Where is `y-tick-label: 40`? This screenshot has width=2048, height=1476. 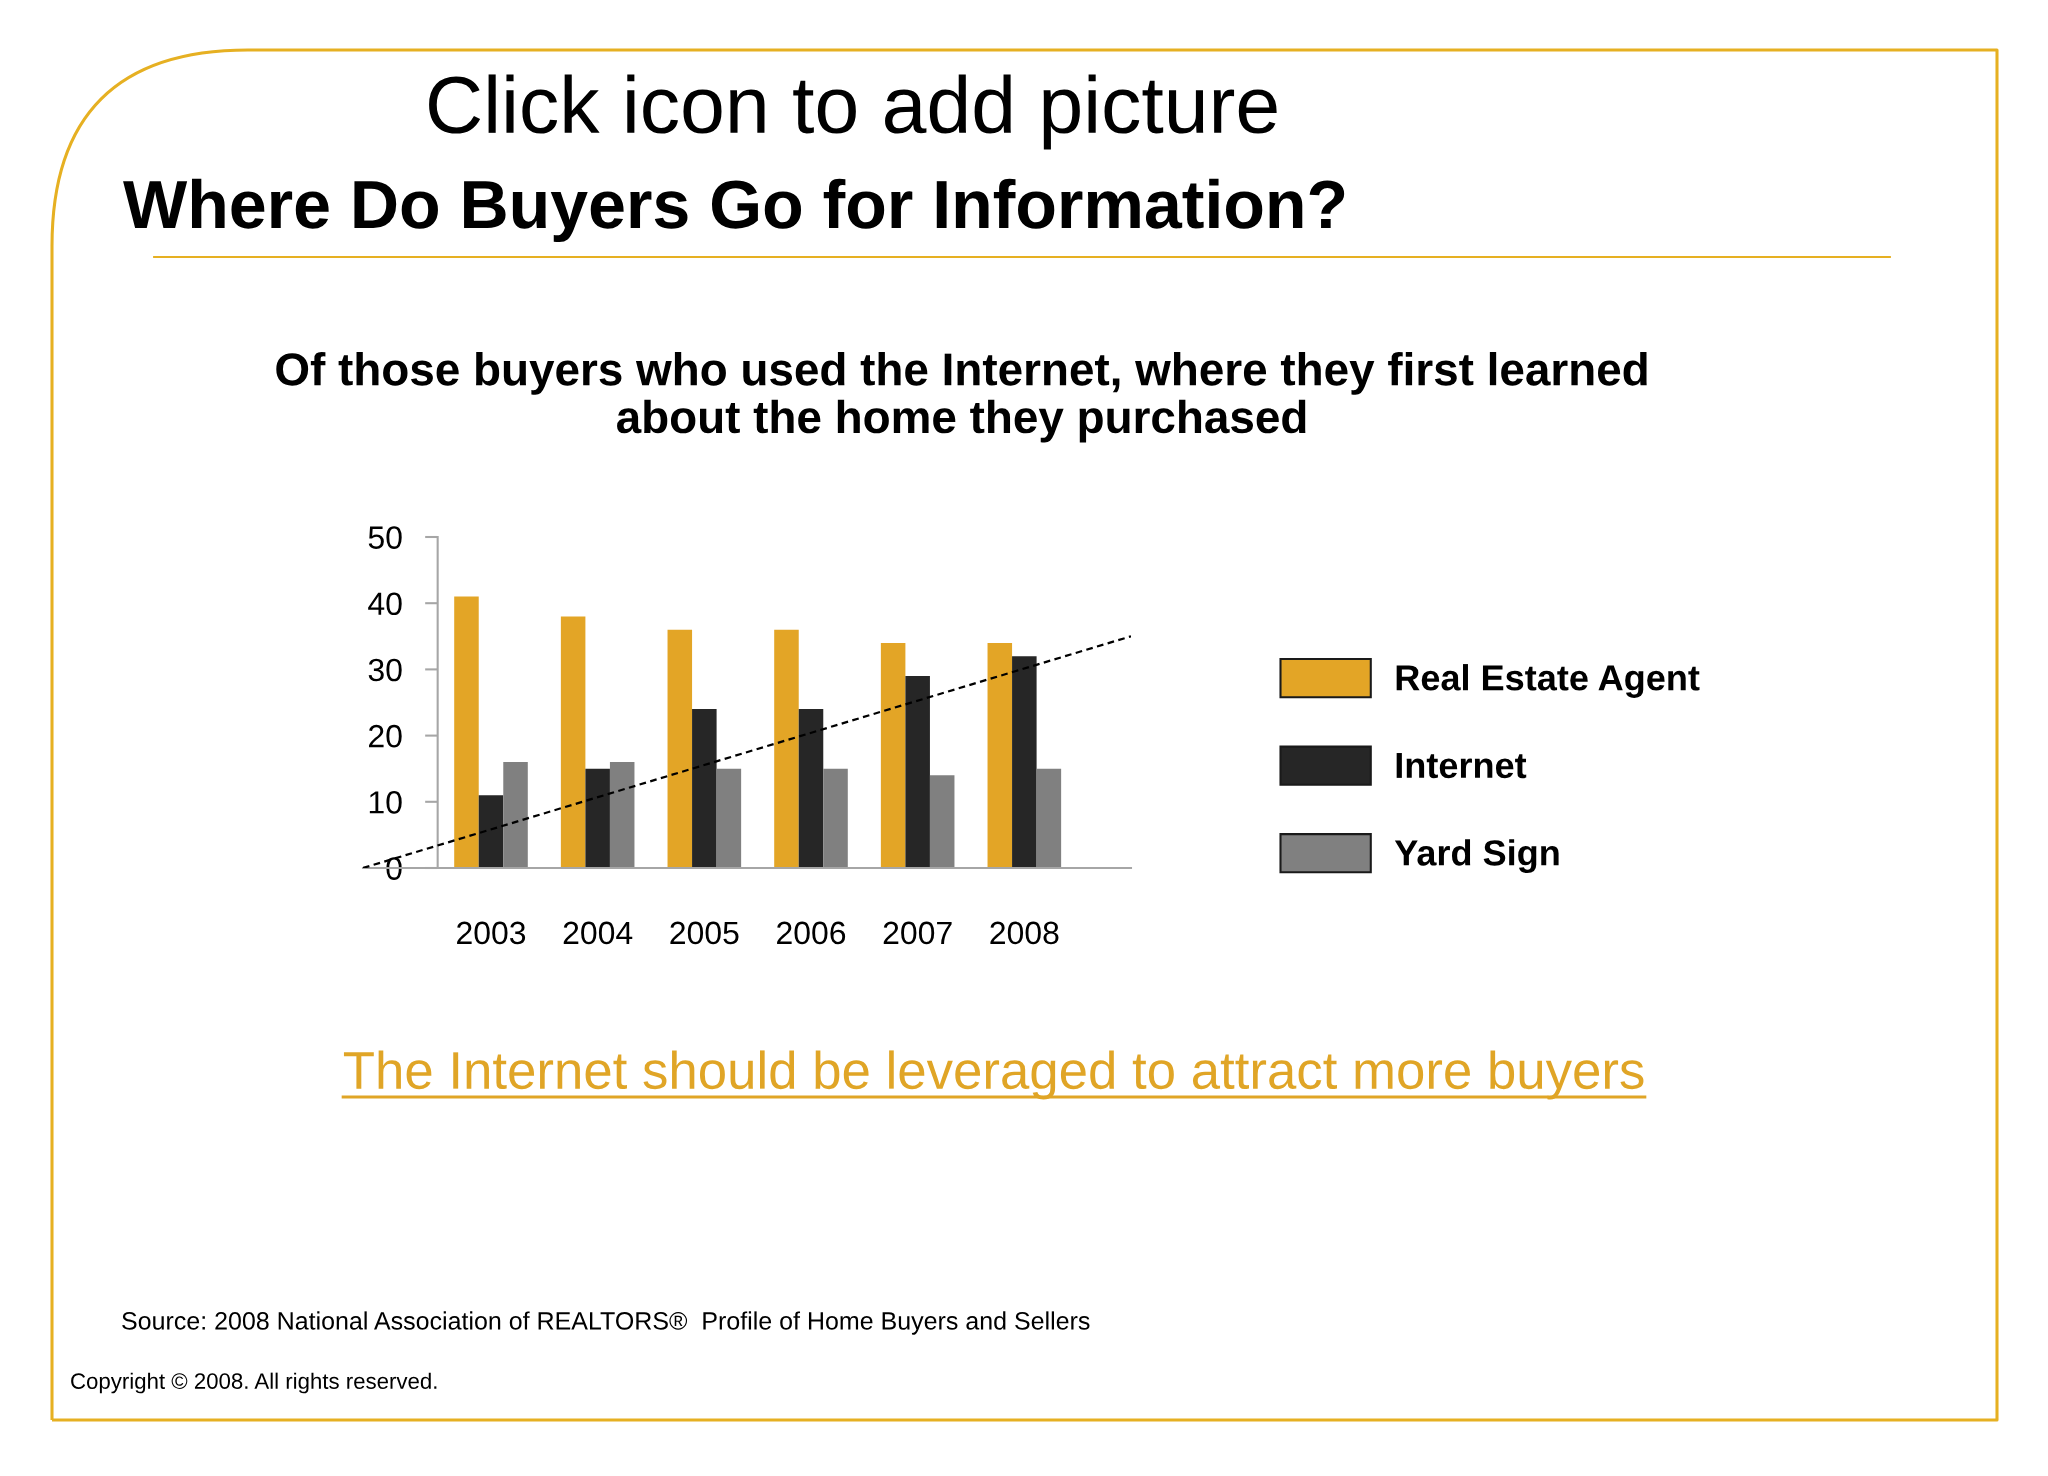 y-tick-label: 40 is located at coordinates (385, 604).